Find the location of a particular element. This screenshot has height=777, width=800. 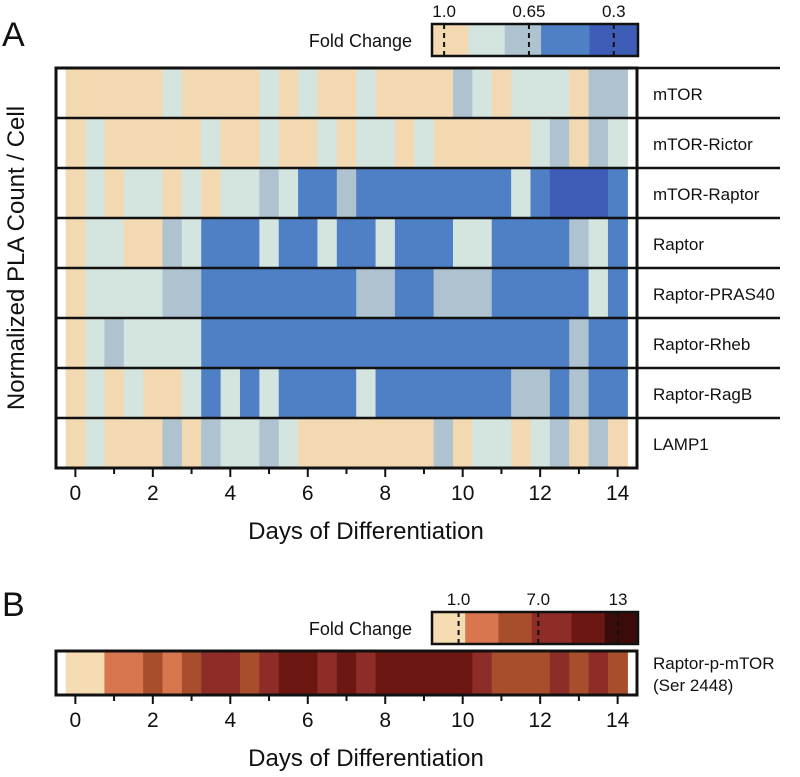

x-tick-label: 14 is located at coordinates (618, 720).